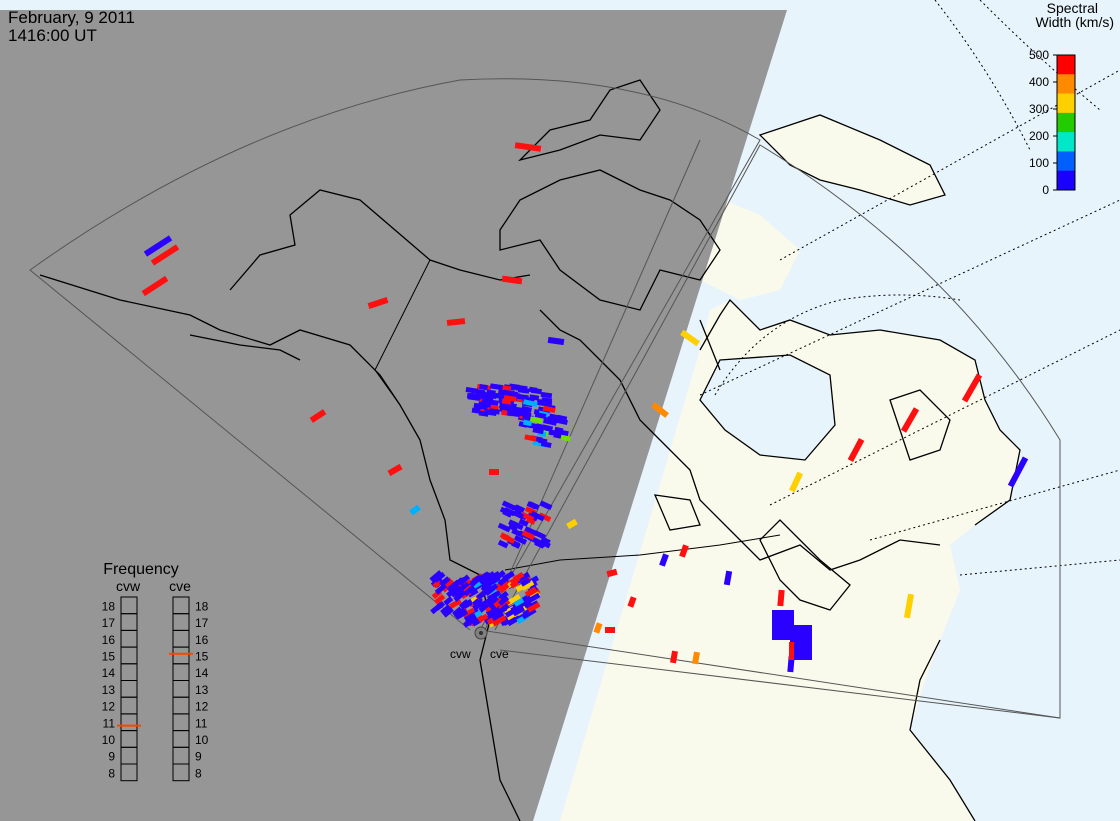 The height and width of the screenshot is (821, 1120). Describe the element at coordinates (128, 586) in the screenshot. I see `frequency-cvw-label: cvw` at that location.